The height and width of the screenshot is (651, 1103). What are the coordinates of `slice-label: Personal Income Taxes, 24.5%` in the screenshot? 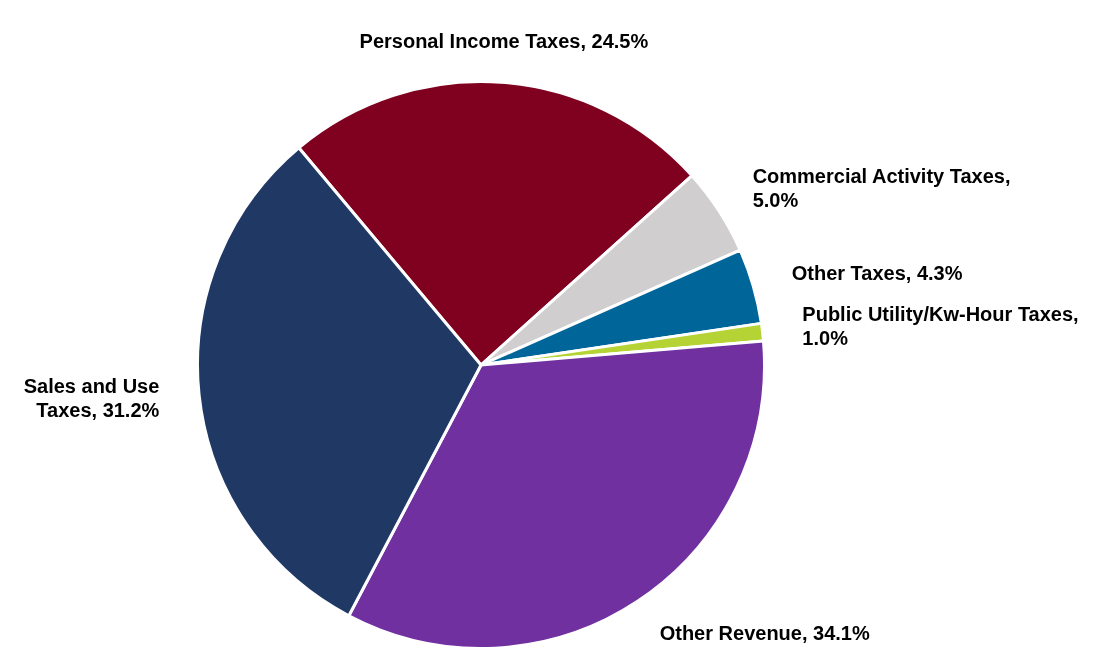 It's located at (504, 40).